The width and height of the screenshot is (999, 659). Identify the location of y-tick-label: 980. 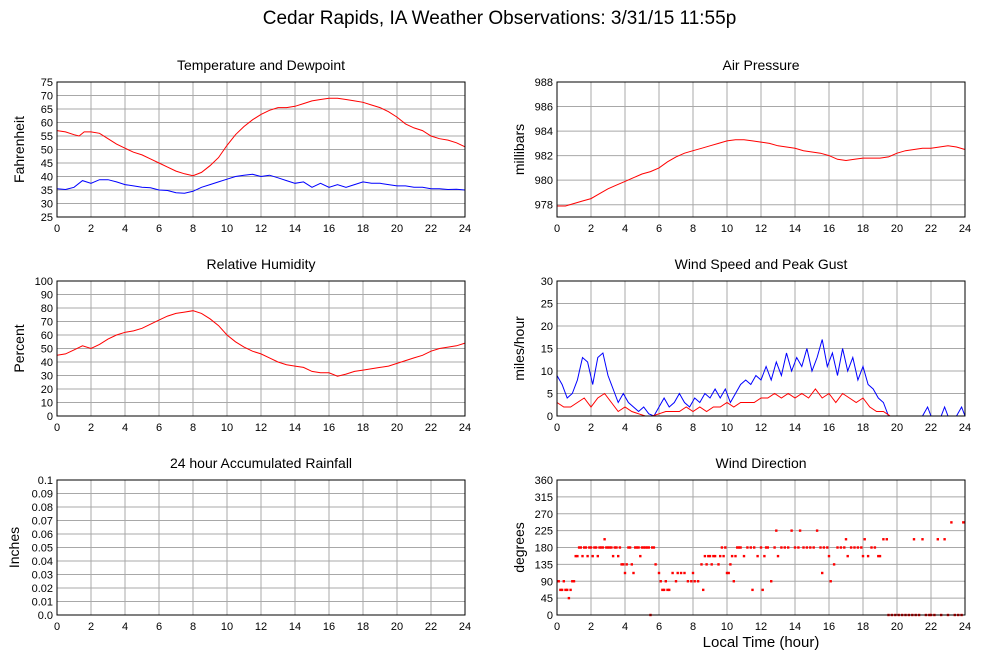
(544, 181).